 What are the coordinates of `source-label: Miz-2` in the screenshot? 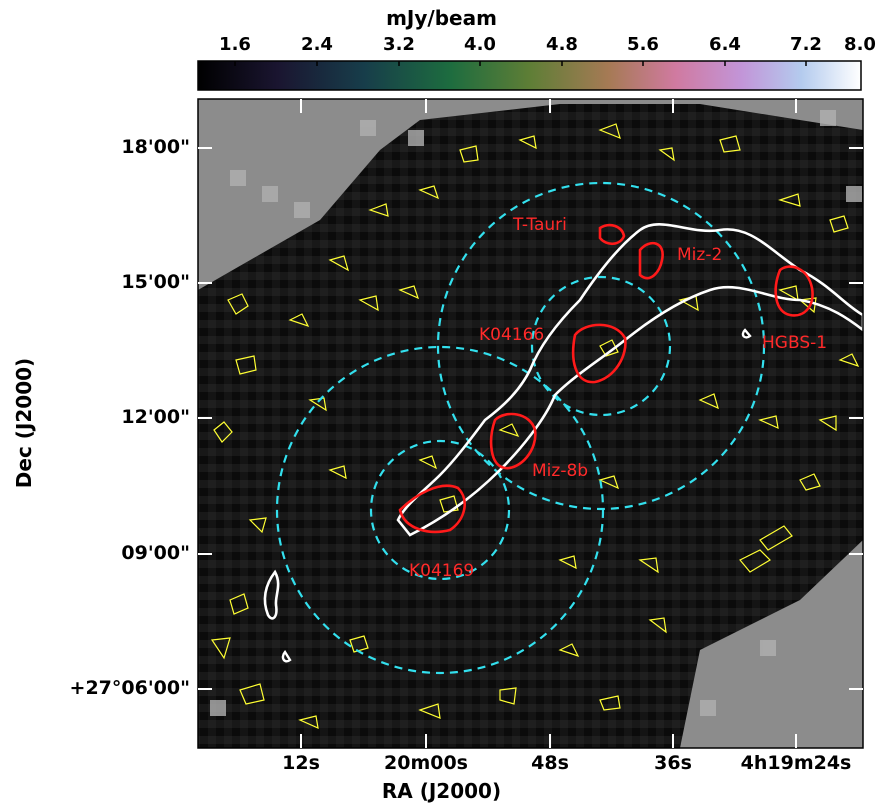 It's located at (700, 255).